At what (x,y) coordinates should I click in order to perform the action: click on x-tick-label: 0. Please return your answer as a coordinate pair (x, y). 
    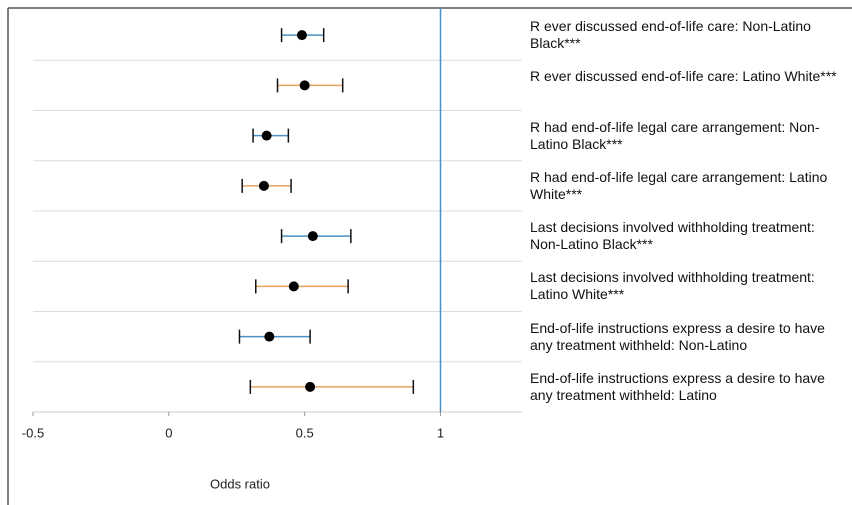
    Looking at the image, I should click on (168, 432).